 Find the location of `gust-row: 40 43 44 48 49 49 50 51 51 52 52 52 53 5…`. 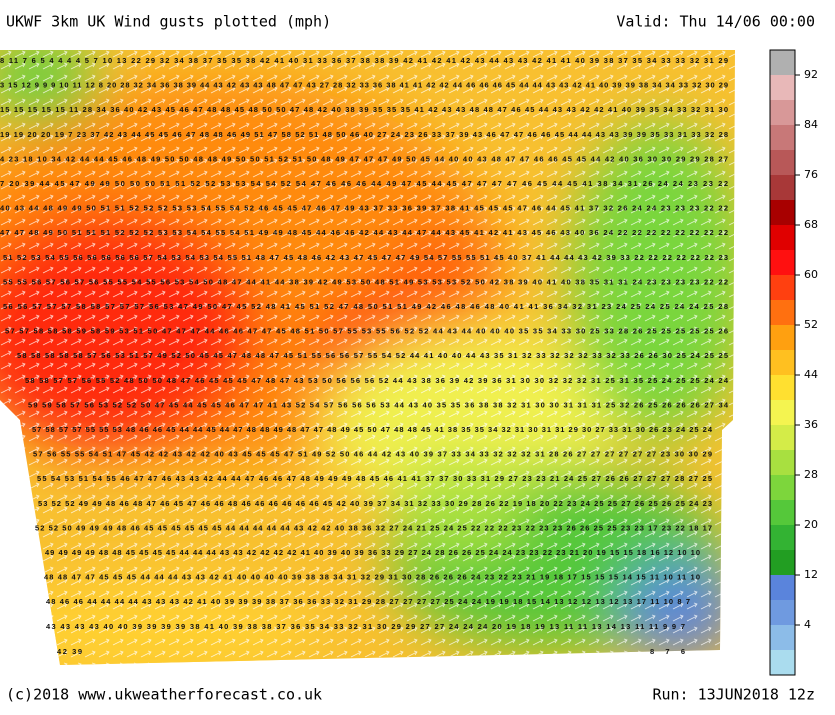

gust-row: 40 43 44 48 49 49 50 51 51 52 52 52 53 5… is located at coordinates (364, 208).